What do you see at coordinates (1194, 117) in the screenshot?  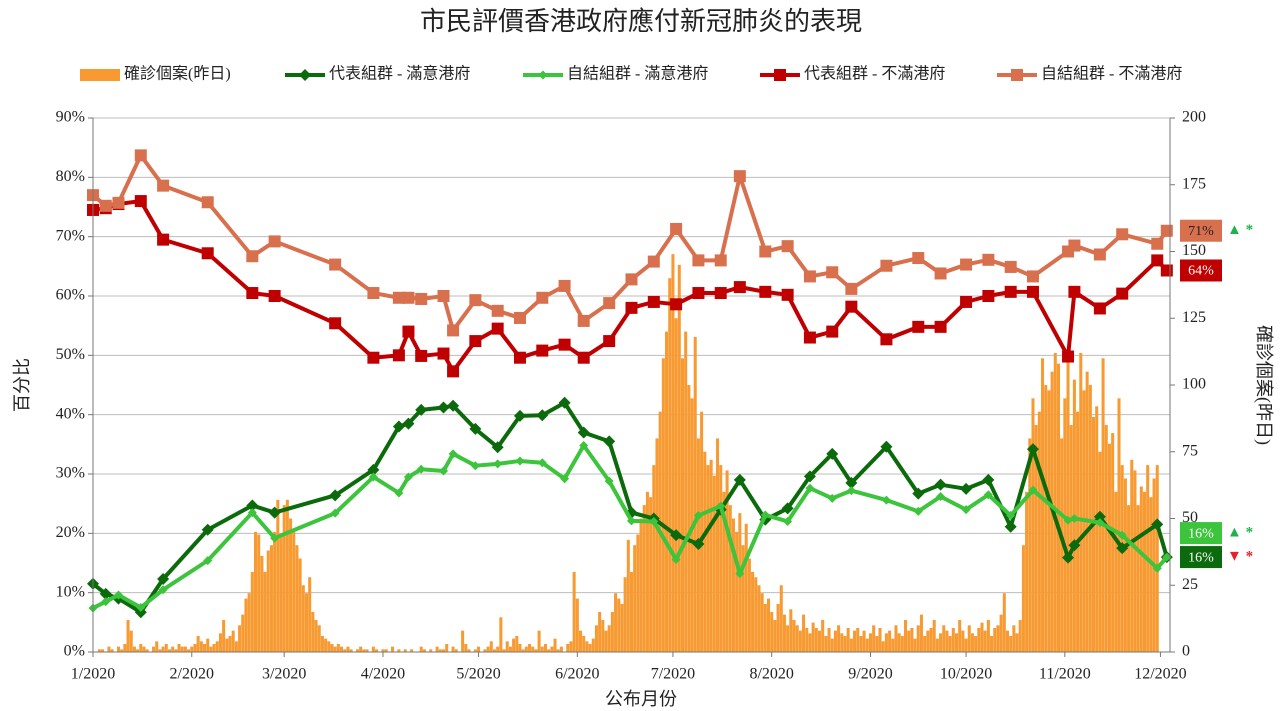 I see `y2-tick-label: 200` at bounding box center [1194, 117].